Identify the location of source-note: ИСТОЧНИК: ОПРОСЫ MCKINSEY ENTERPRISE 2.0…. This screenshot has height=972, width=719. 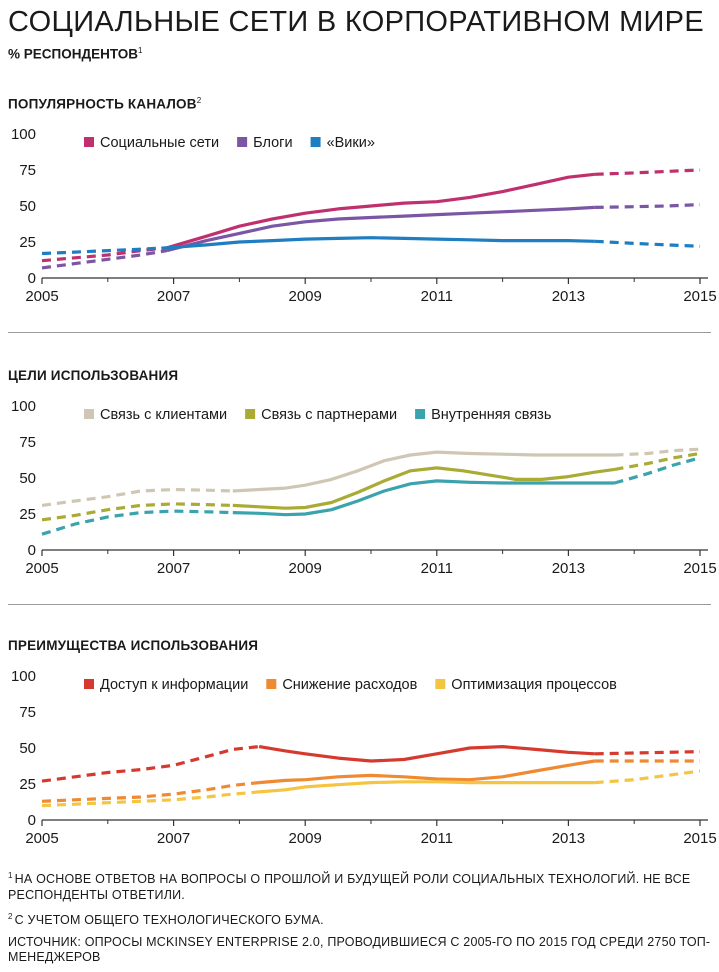
(360, 950).